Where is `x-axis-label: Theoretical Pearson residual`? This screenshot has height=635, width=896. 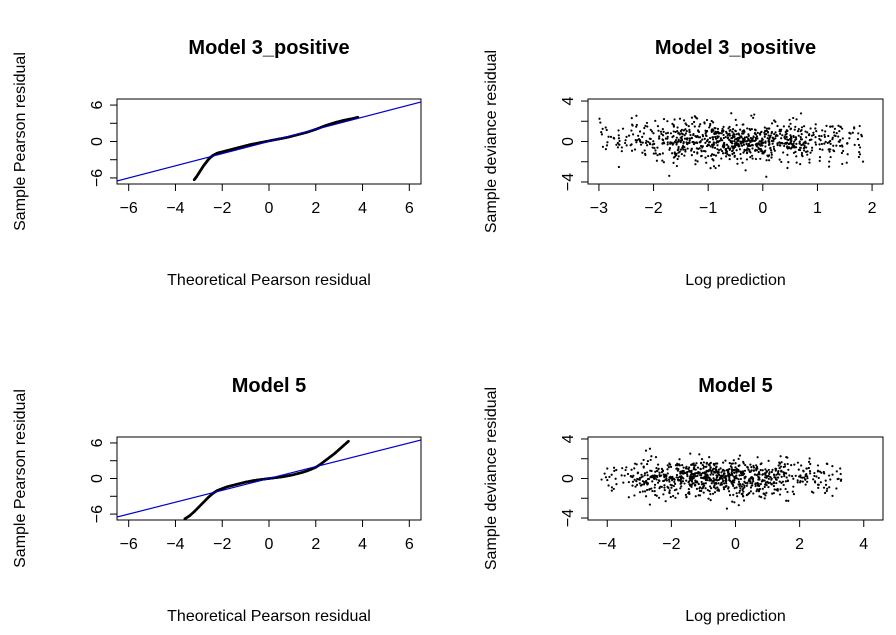
x-axis-label: Theoretical Pearson residual is located at coordinates (269, 280).